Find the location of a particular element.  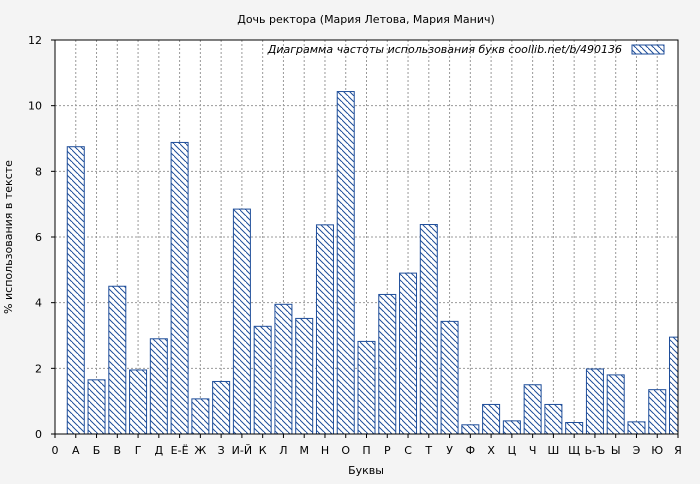

x-tick-label: Ж is located at coordinates (200, 450).